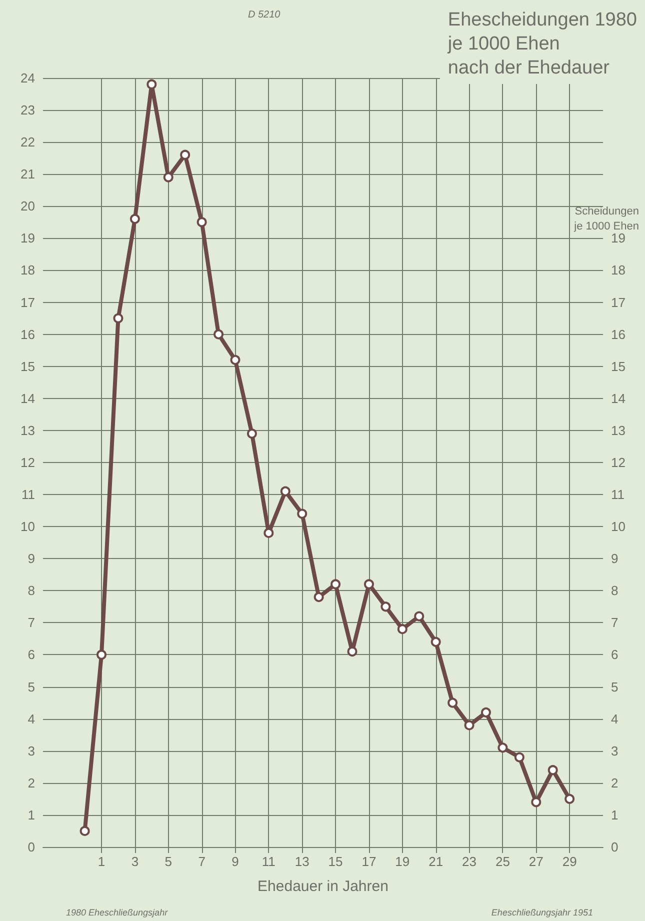  I want to click on x-tick-label: 9, so click(235, 861).